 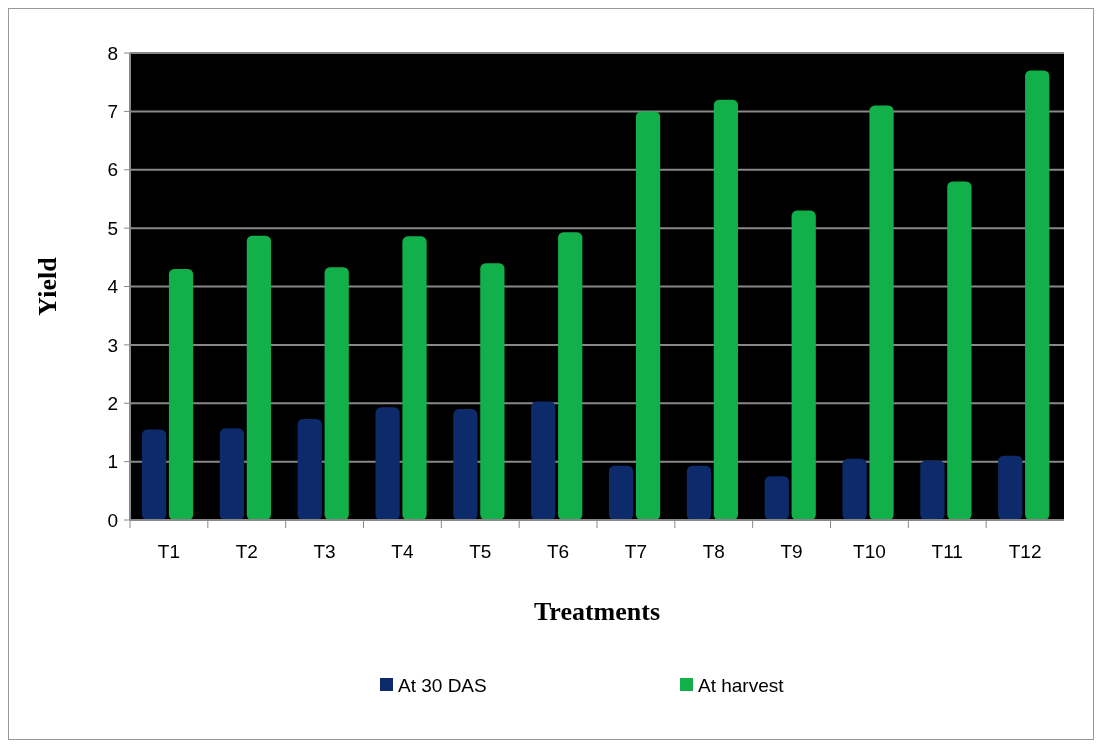 I want to click on legend-label: At 30 DAS, so click(x=442, y=685).